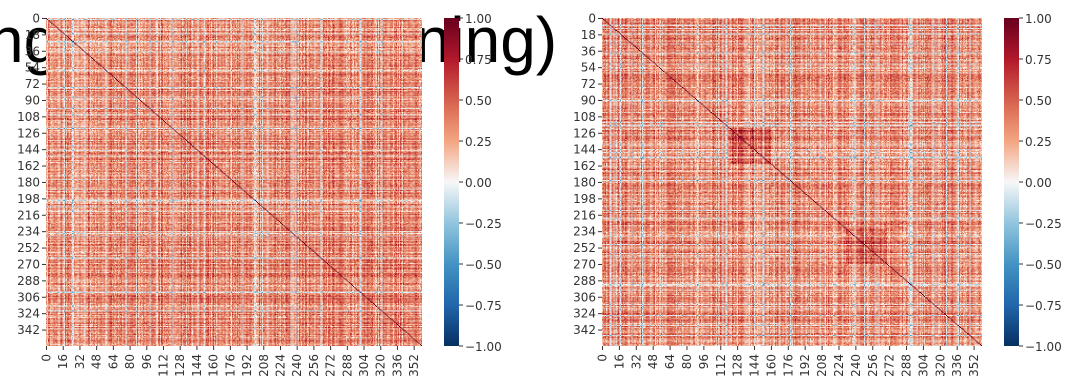 Image resolution: width=1071 pixels, height=391 pixels. What do you see at coordinates (592, 18) in the screenshot?
I see `y-tick-label: 0` at bounding box center [592, 18].